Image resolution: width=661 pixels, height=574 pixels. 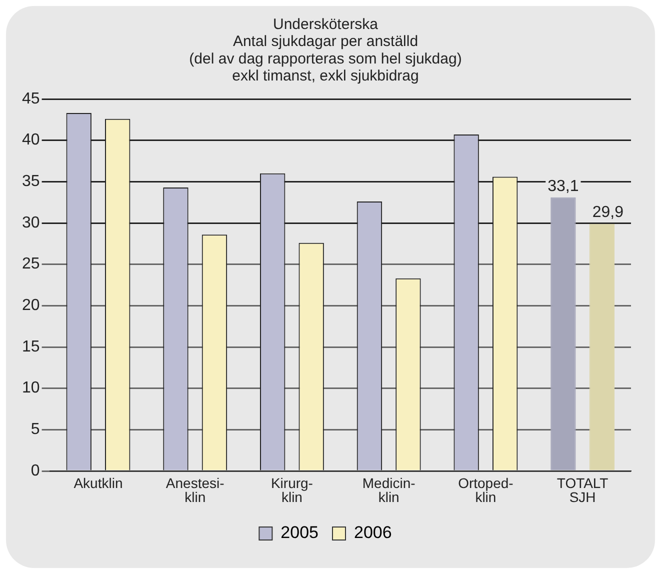 What do you see at coordinates (31, 140) in the screenshot?
I see `y-tick-label: 40` at bounding box center [31, 140].